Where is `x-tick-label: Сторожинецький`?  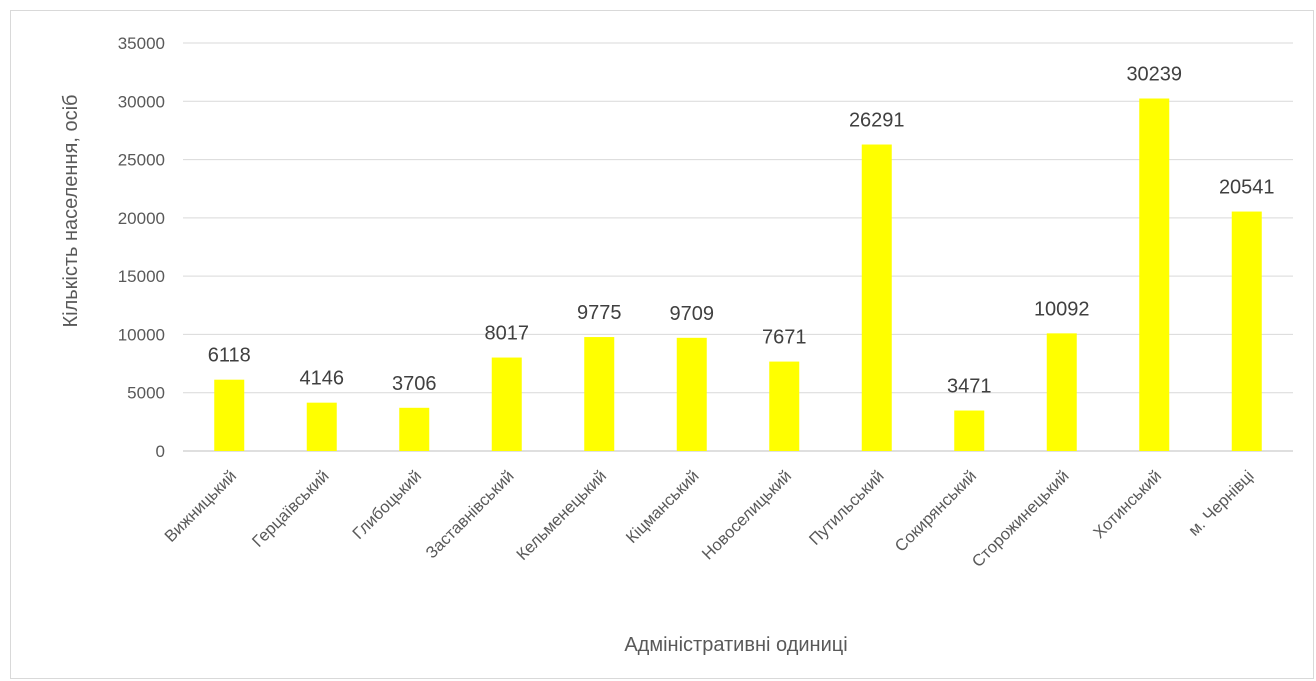
x-tick-label: Сторожинецький is located at coordinates (1021, 519).